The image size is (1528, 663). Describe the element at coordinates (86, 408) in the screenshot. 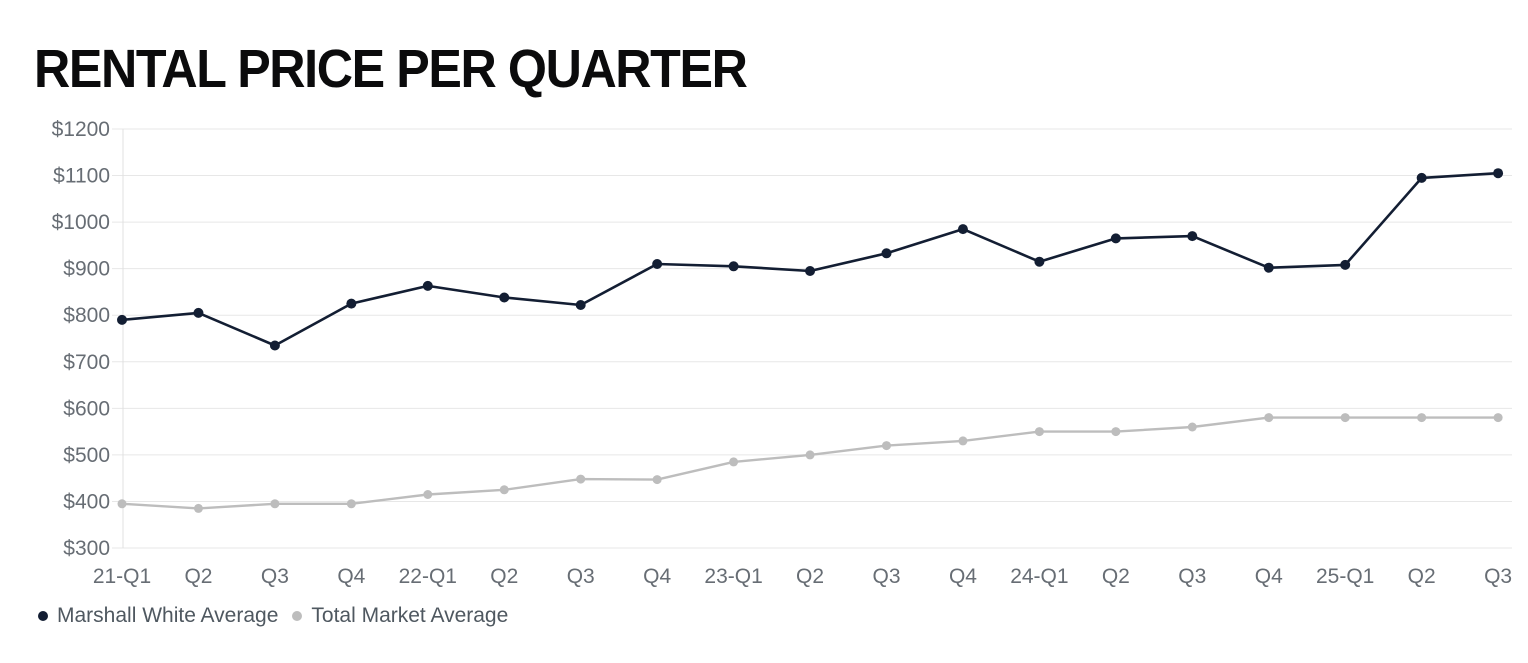

I see `y-axis-label: $600` at that location.